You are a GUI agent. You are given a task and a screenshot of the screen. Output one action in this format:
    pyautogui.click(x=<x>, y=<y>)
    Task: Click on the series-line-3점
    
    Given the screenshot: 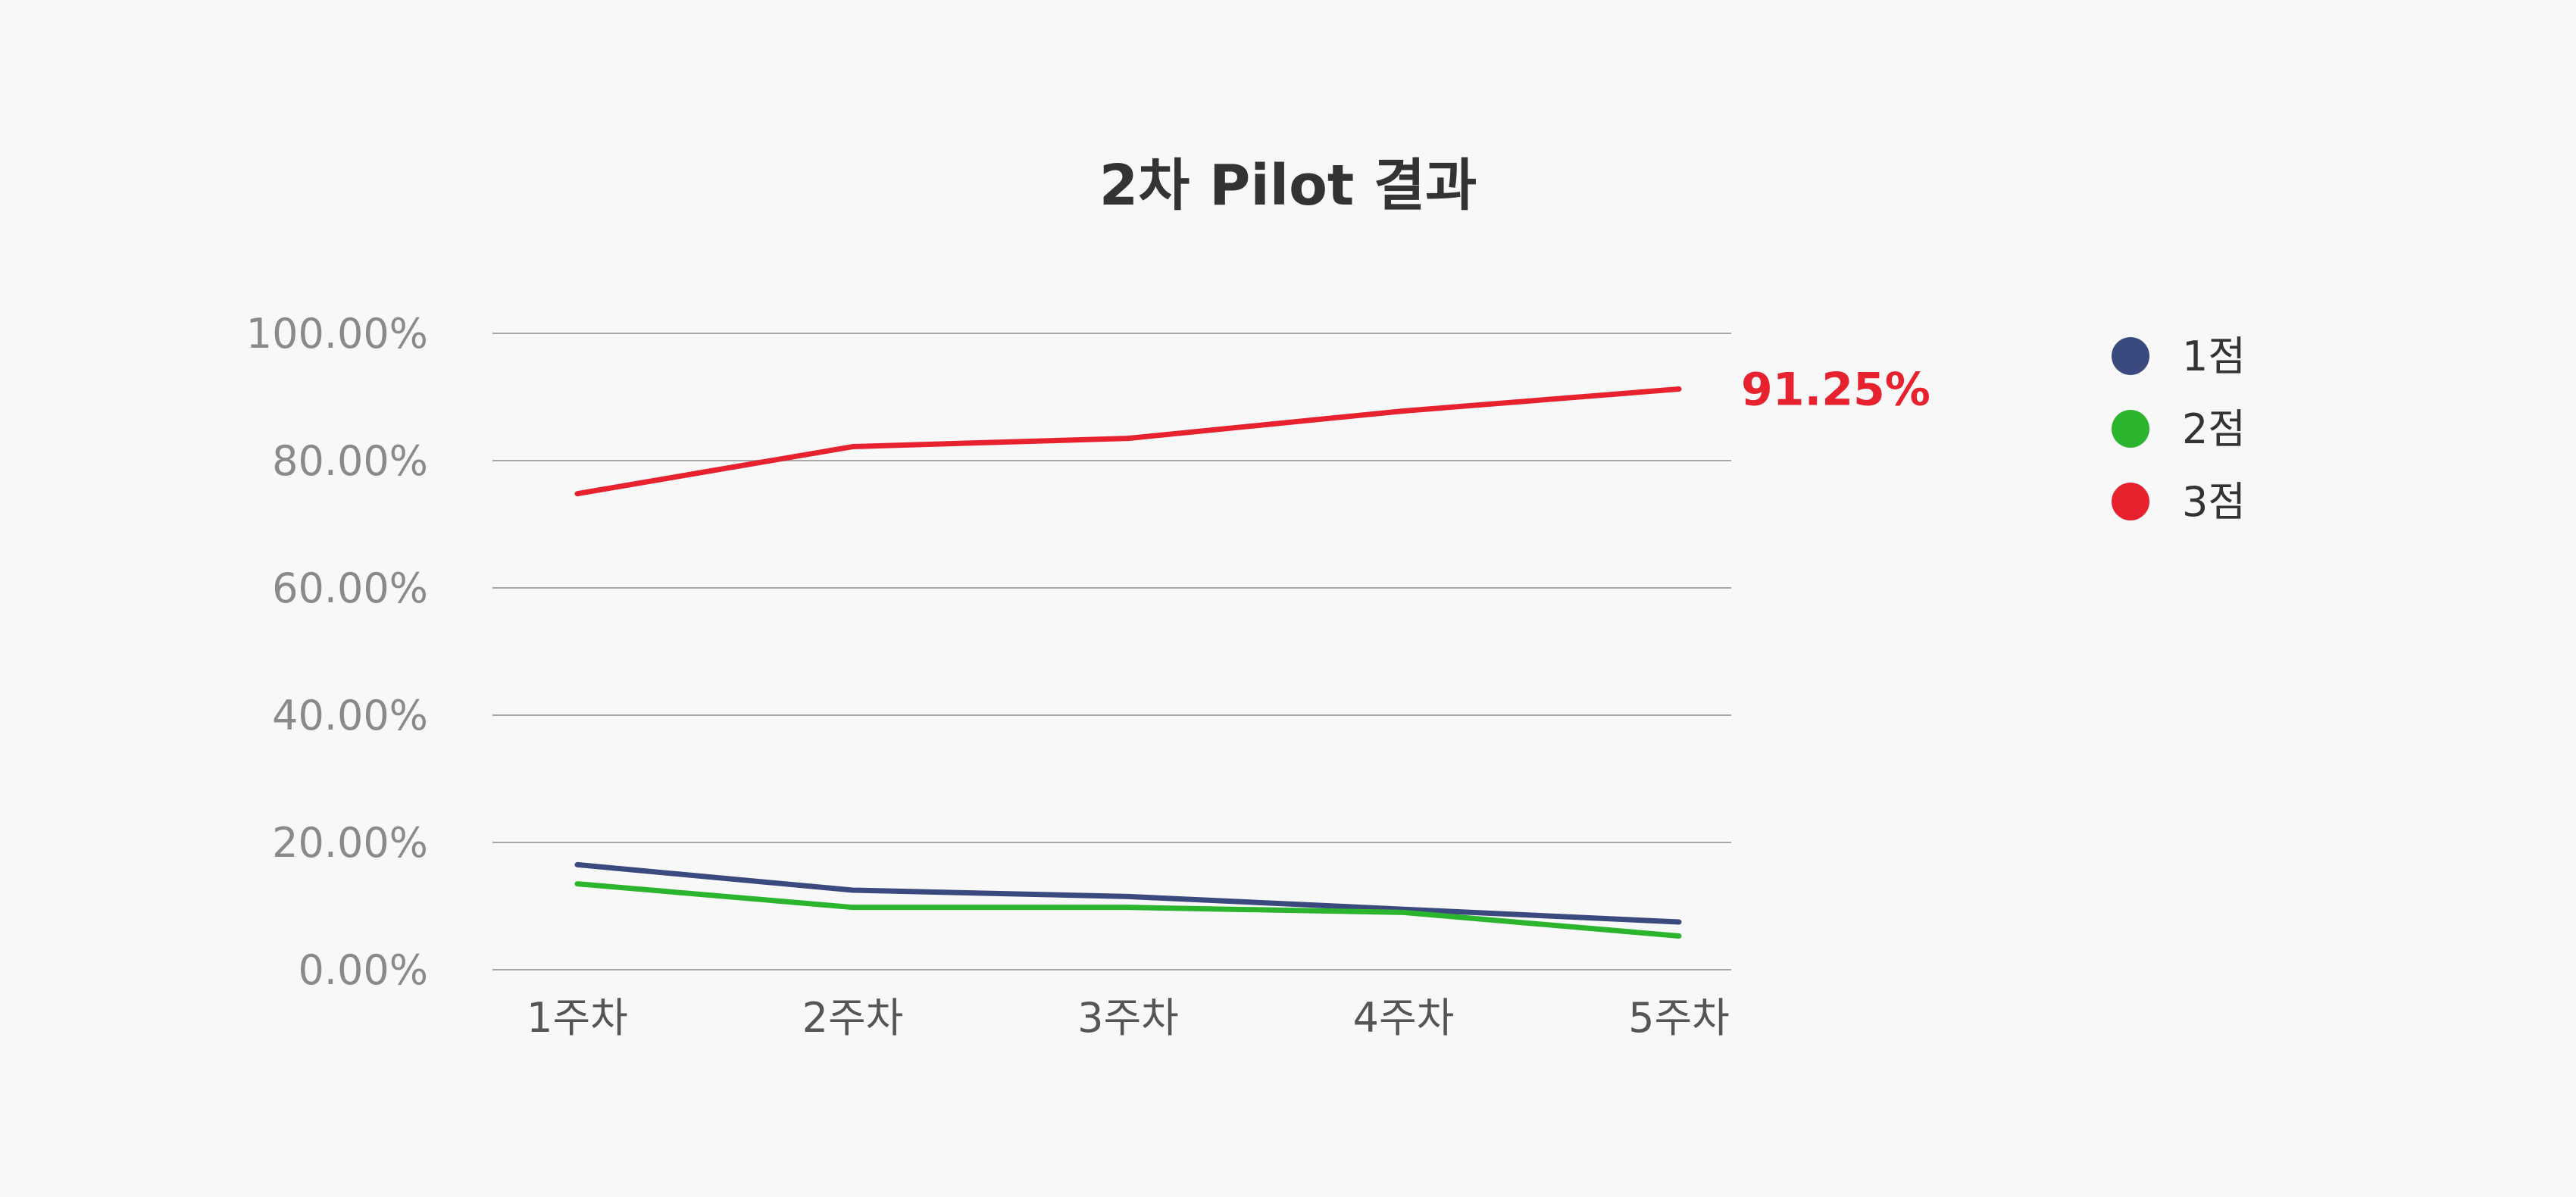 What is the action you would take?
    pyautogui.click(x=1128, y=441)
    